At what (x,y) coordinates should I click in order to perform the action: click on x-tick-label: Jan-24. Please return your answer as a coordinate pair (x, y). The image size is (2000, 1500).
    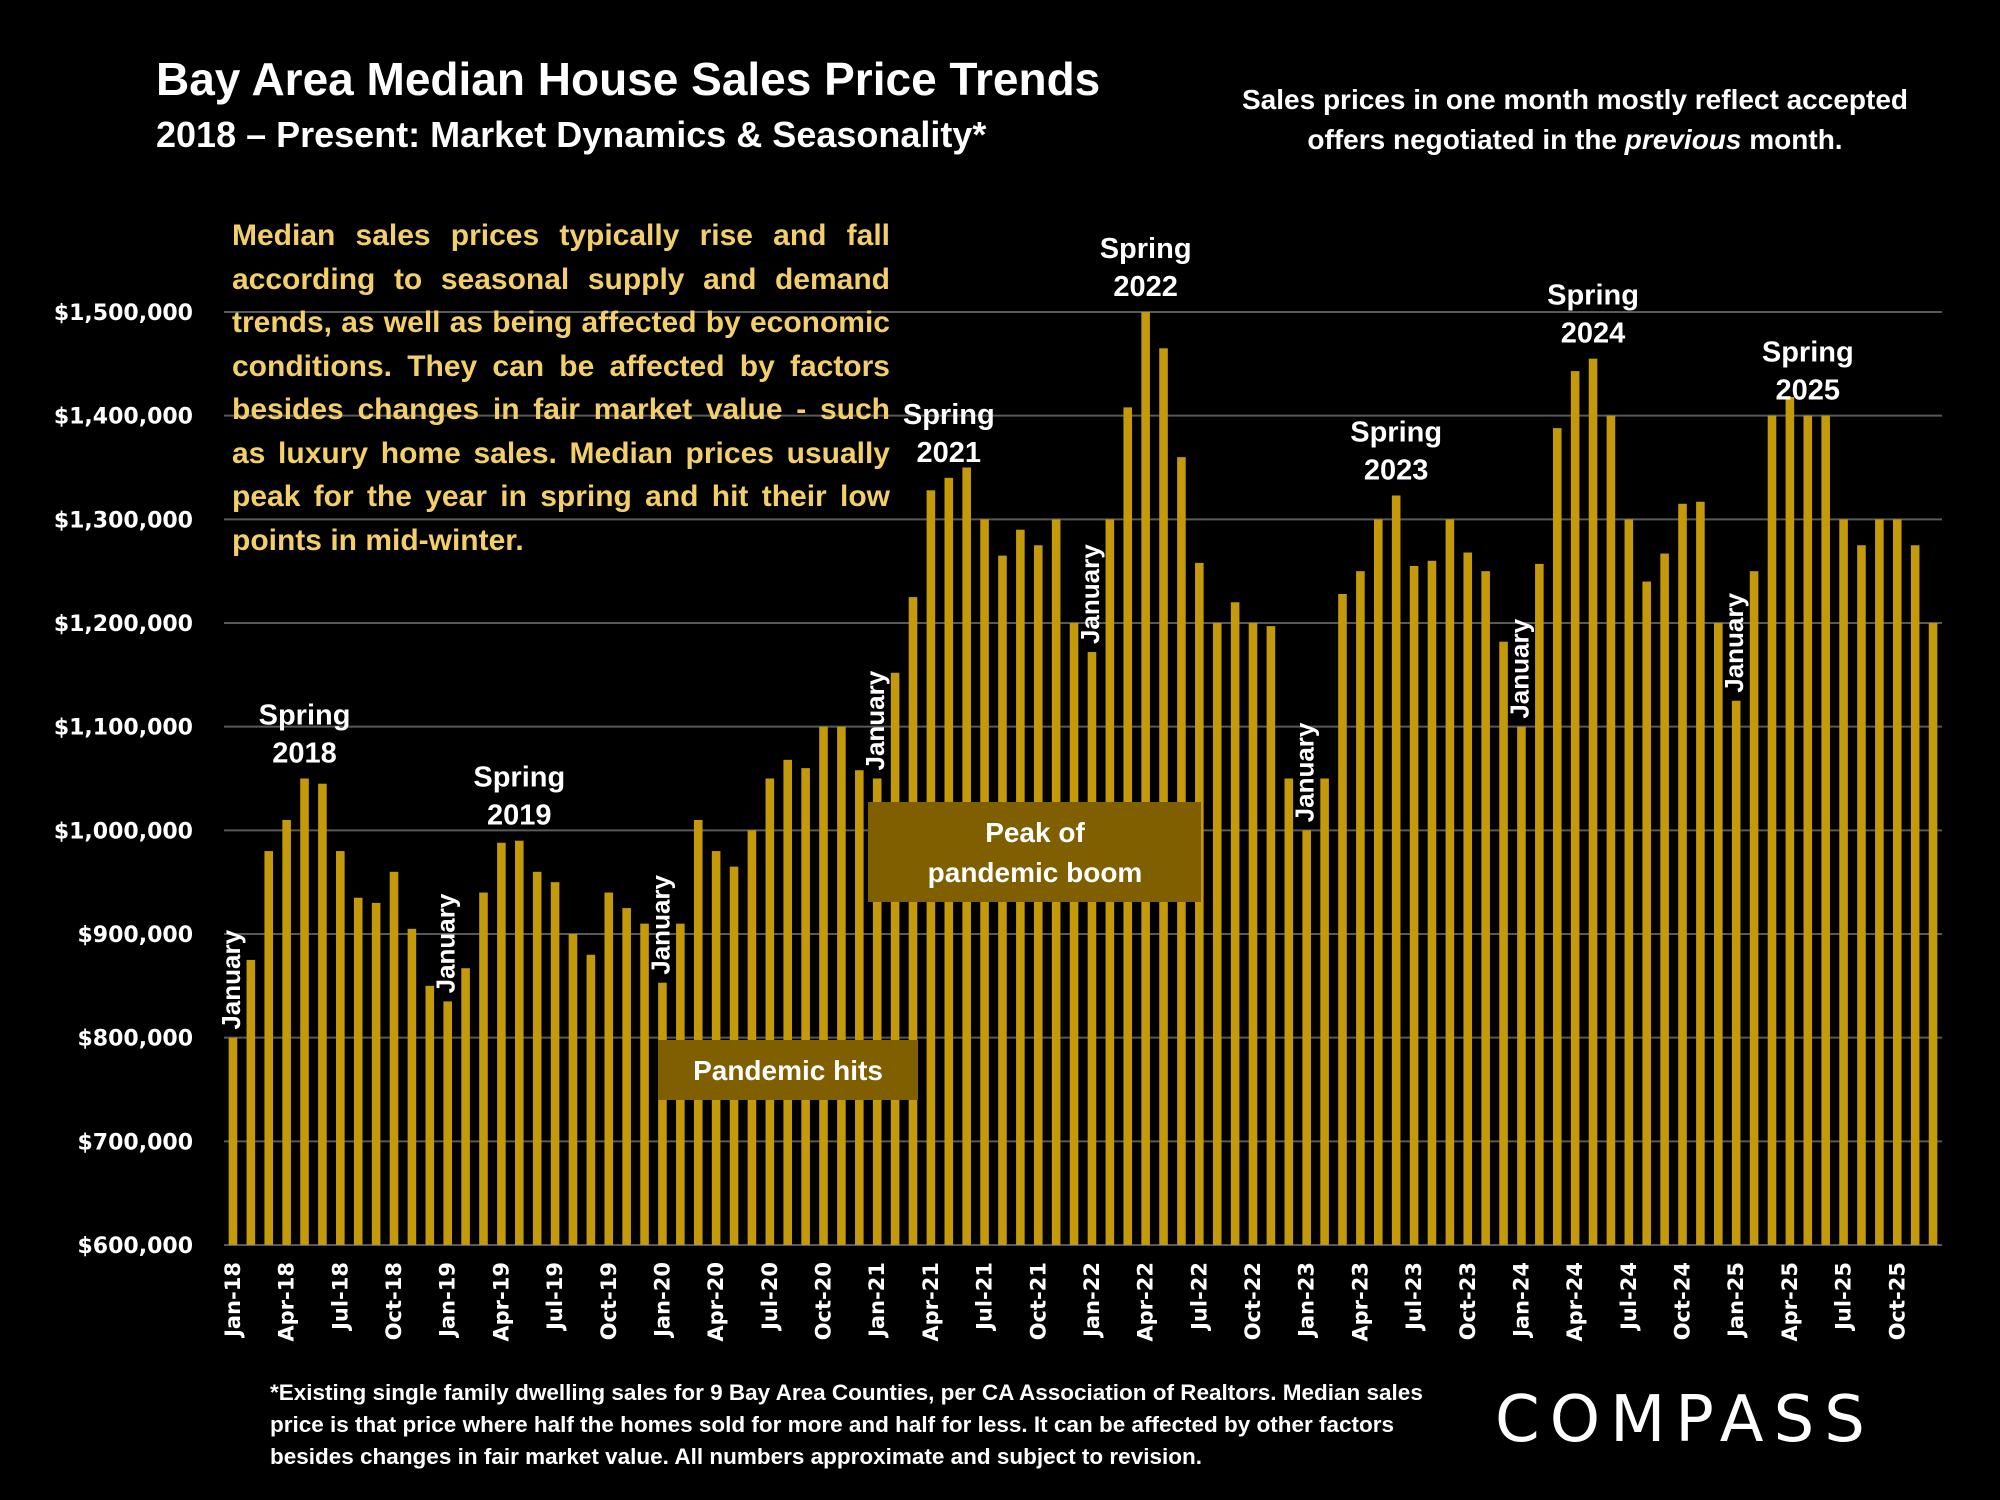
    Looking at the image, I should click on (1521, 1300).